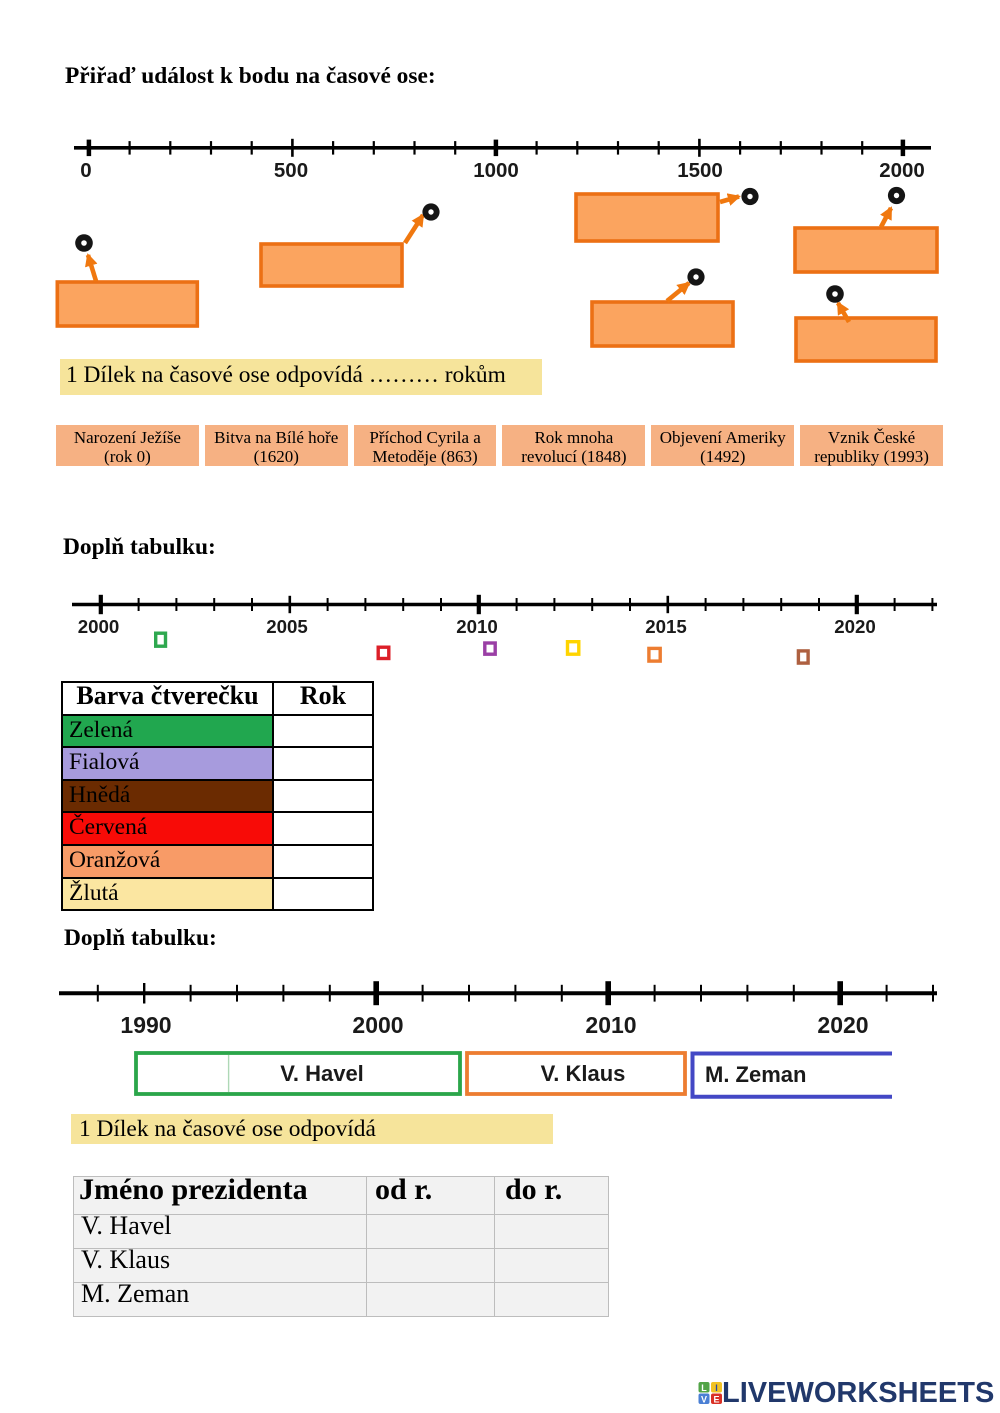  What do you see at coordinates (704, 1388) in the screenshot?
I see `svg-text: L` at bounding box center [704, 1388].